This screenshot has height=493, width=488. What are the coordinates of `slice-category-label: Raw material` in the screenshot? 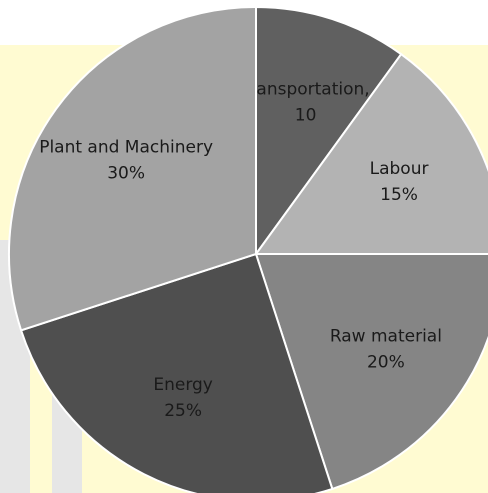 It's located at (386, 336).